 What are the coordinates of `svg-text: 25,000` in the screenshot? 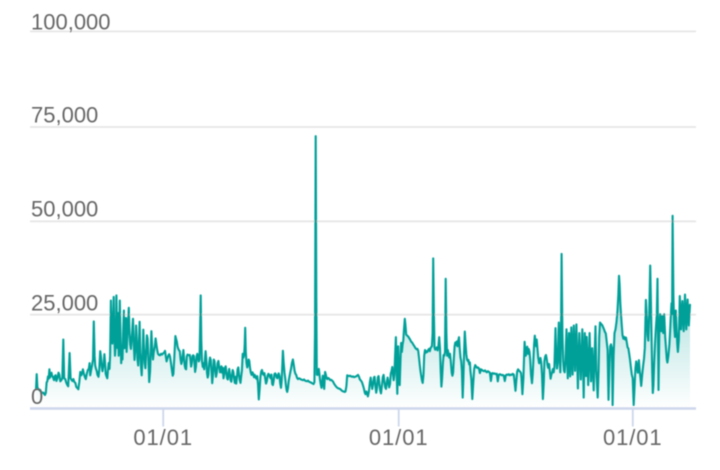 It's located at (64, 303).